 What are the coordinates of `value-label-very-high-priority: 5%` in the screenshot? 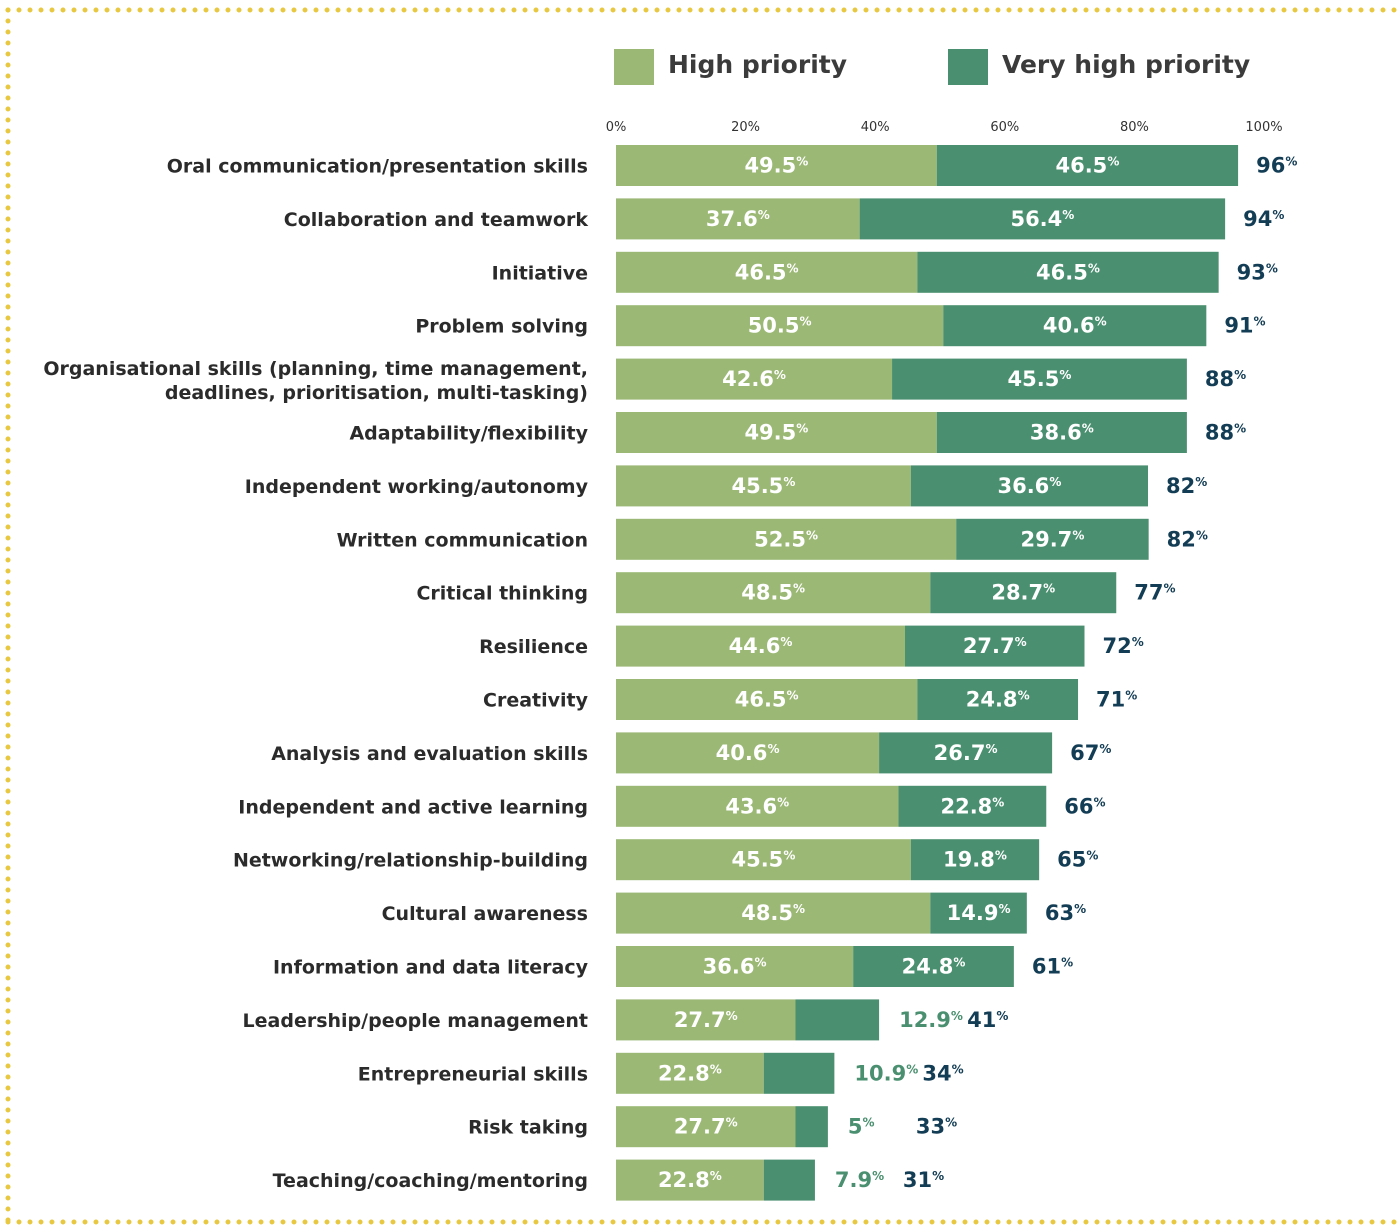 It's located at (861, 1127).